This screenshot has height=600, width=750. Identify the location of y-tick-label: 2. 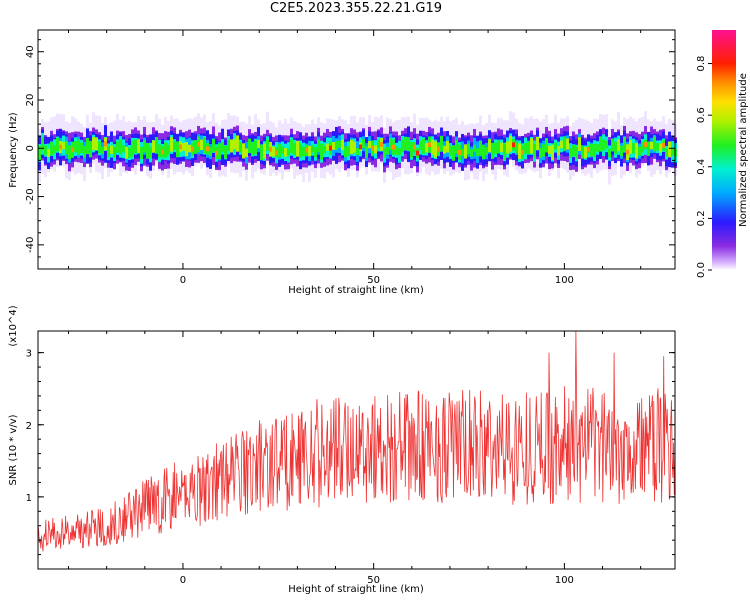
(29, 426).